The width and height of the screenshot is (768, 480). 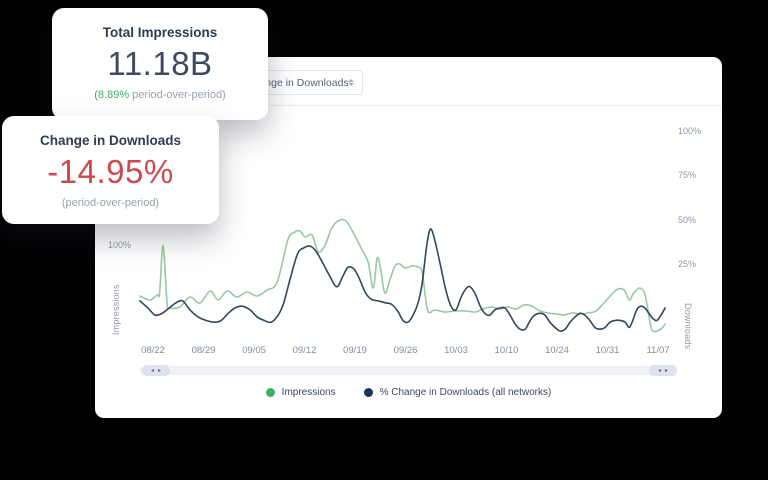 I want to click on select-arrows-icon, so click(x=351, y=82).